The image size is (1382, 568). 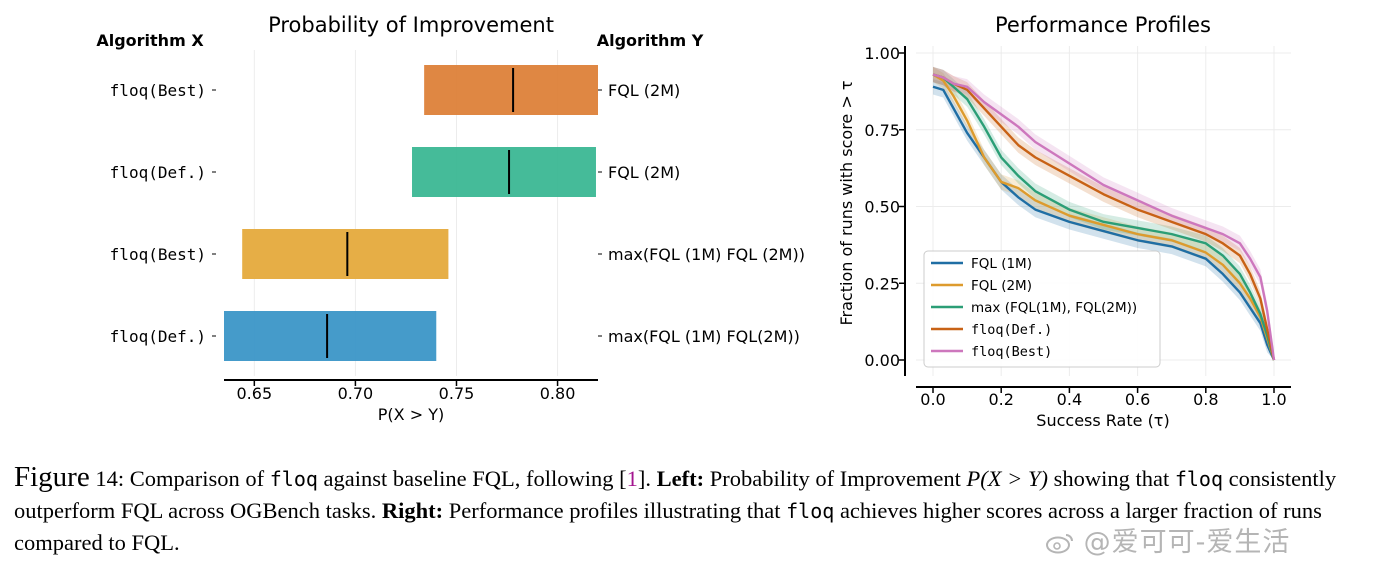 I want to click on right-x-tick-label: 0.4, so click(x=1069, y=399).